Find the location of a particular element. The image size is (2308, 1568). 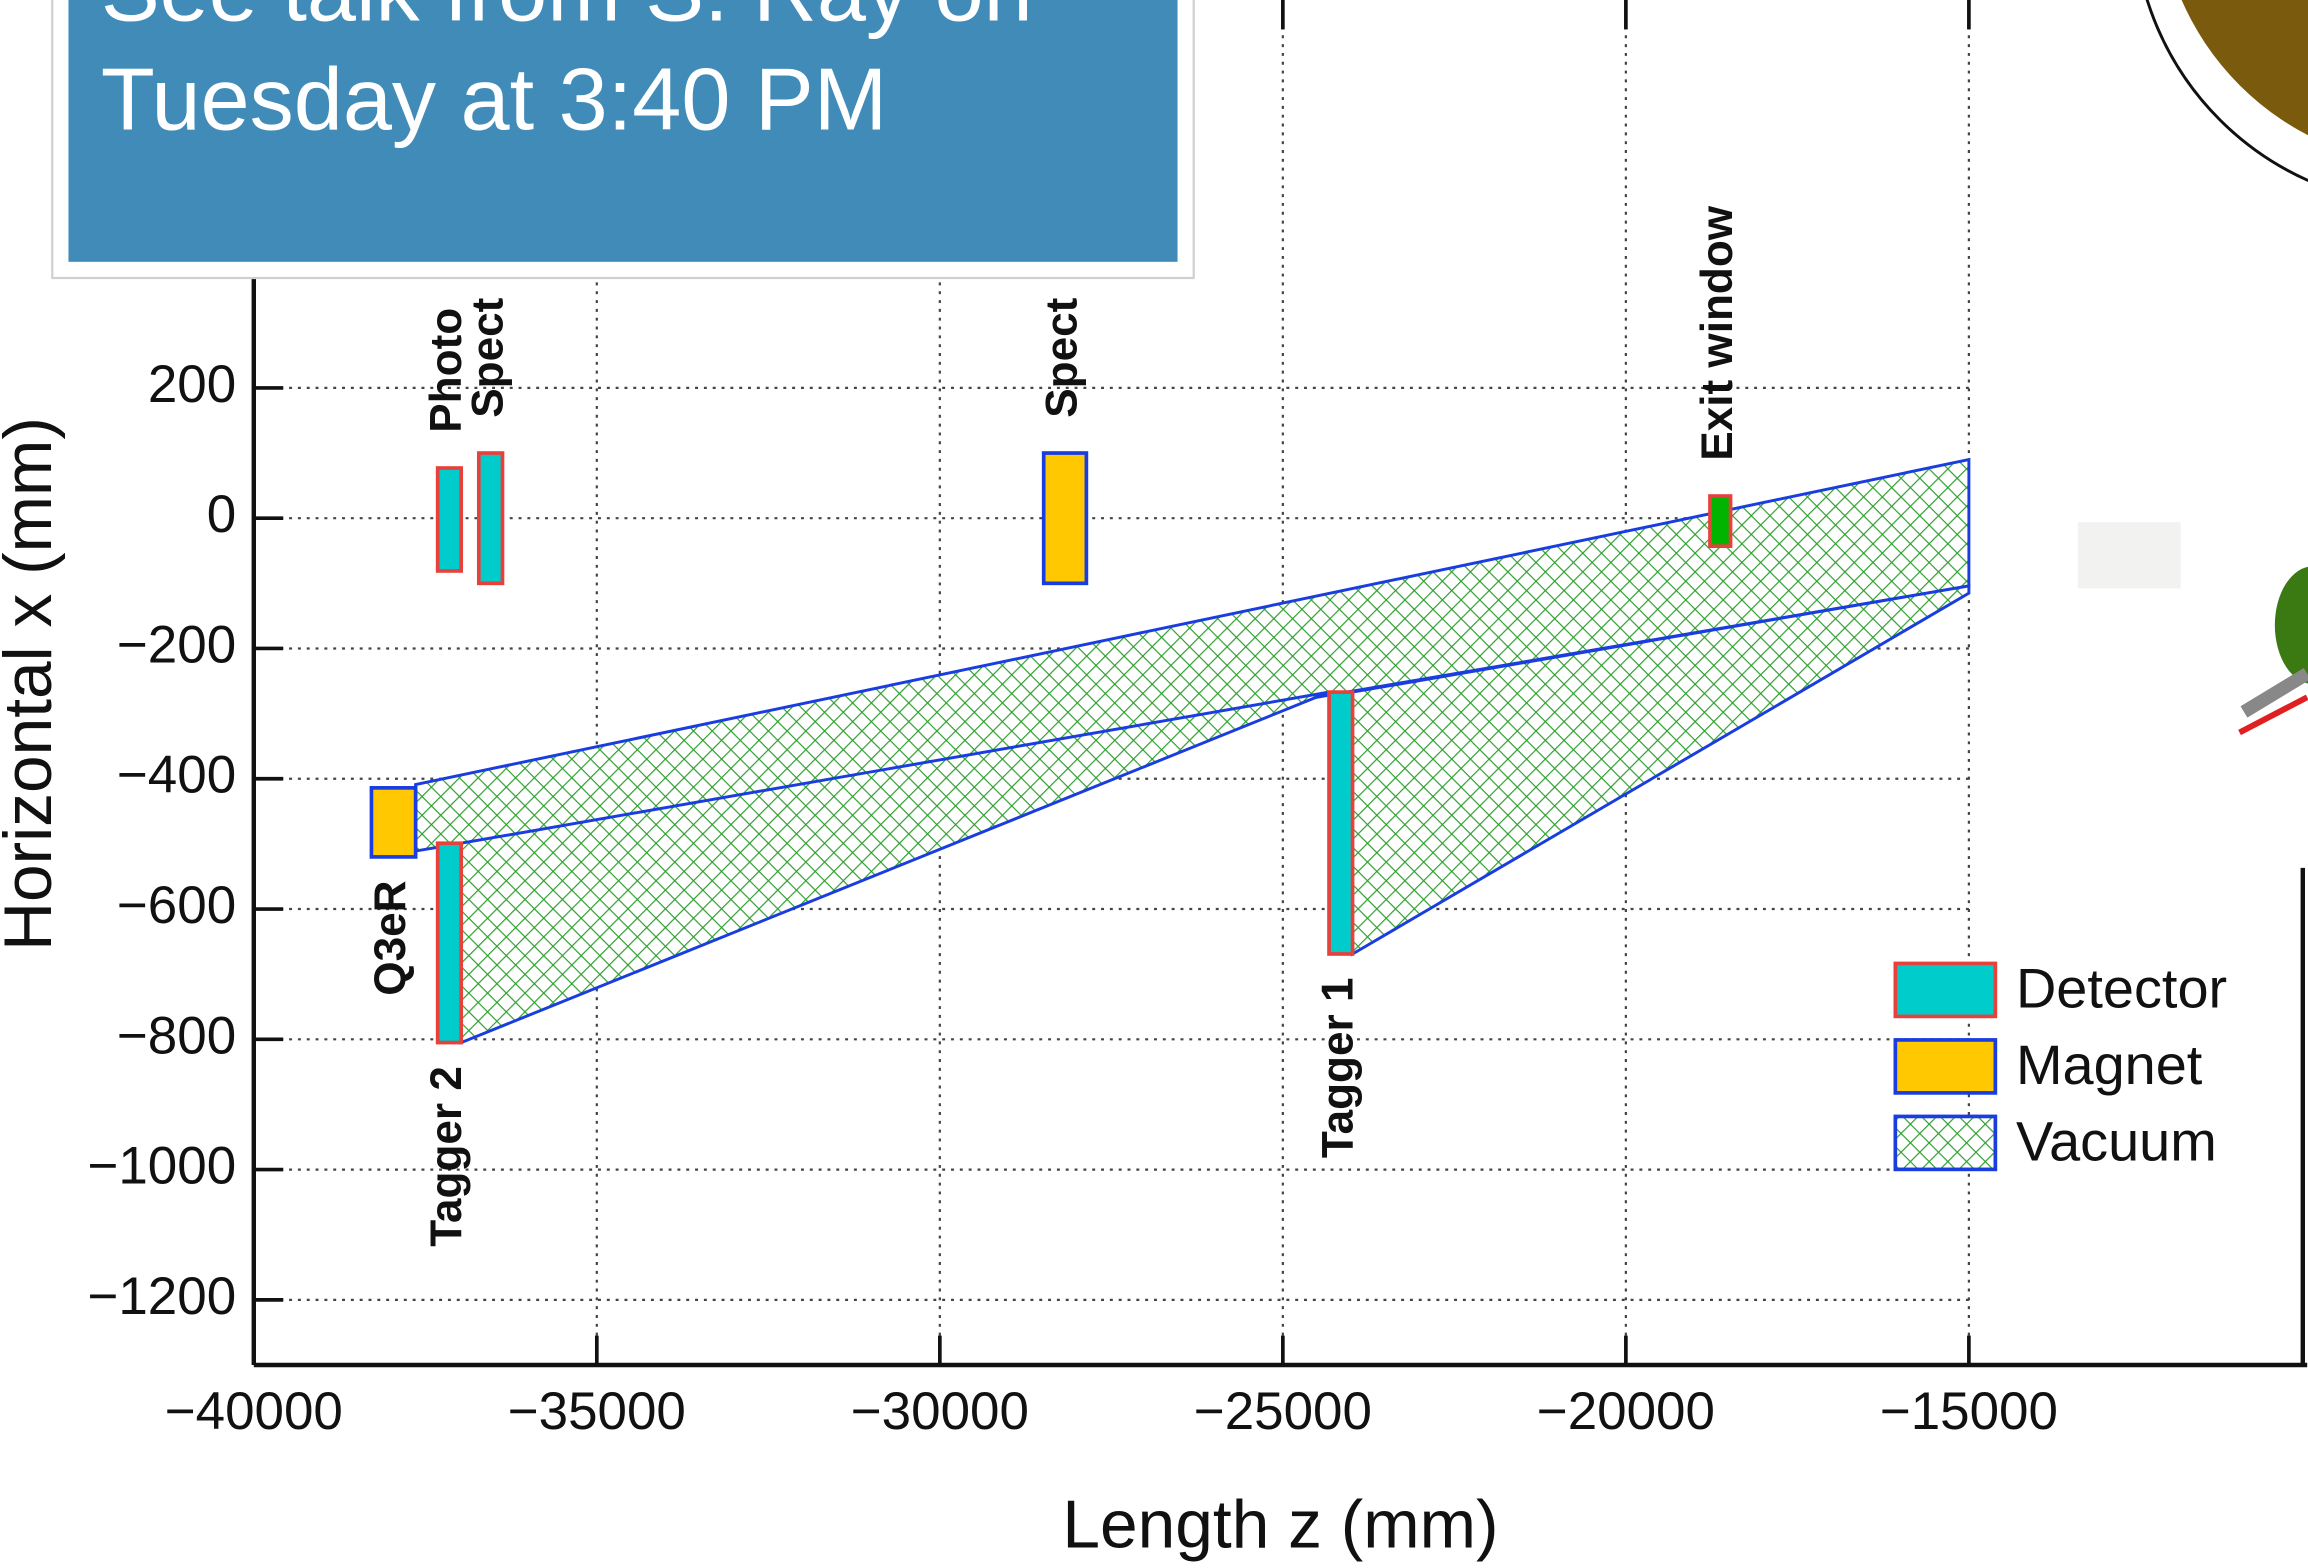

y-axis-label: Horizontal x (mm) is located at coordinates (33, 684).